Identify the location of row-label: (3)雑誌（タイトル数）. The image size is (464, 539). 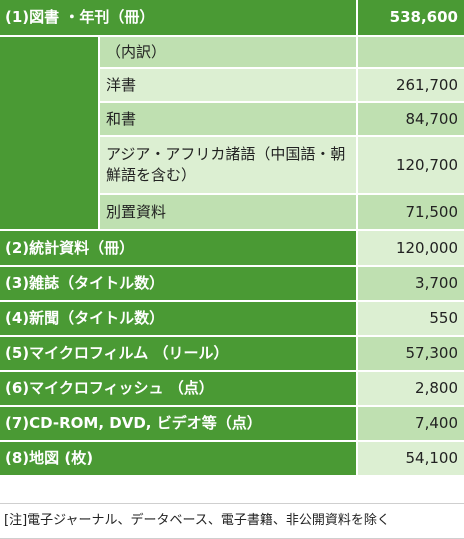
(179, 283).